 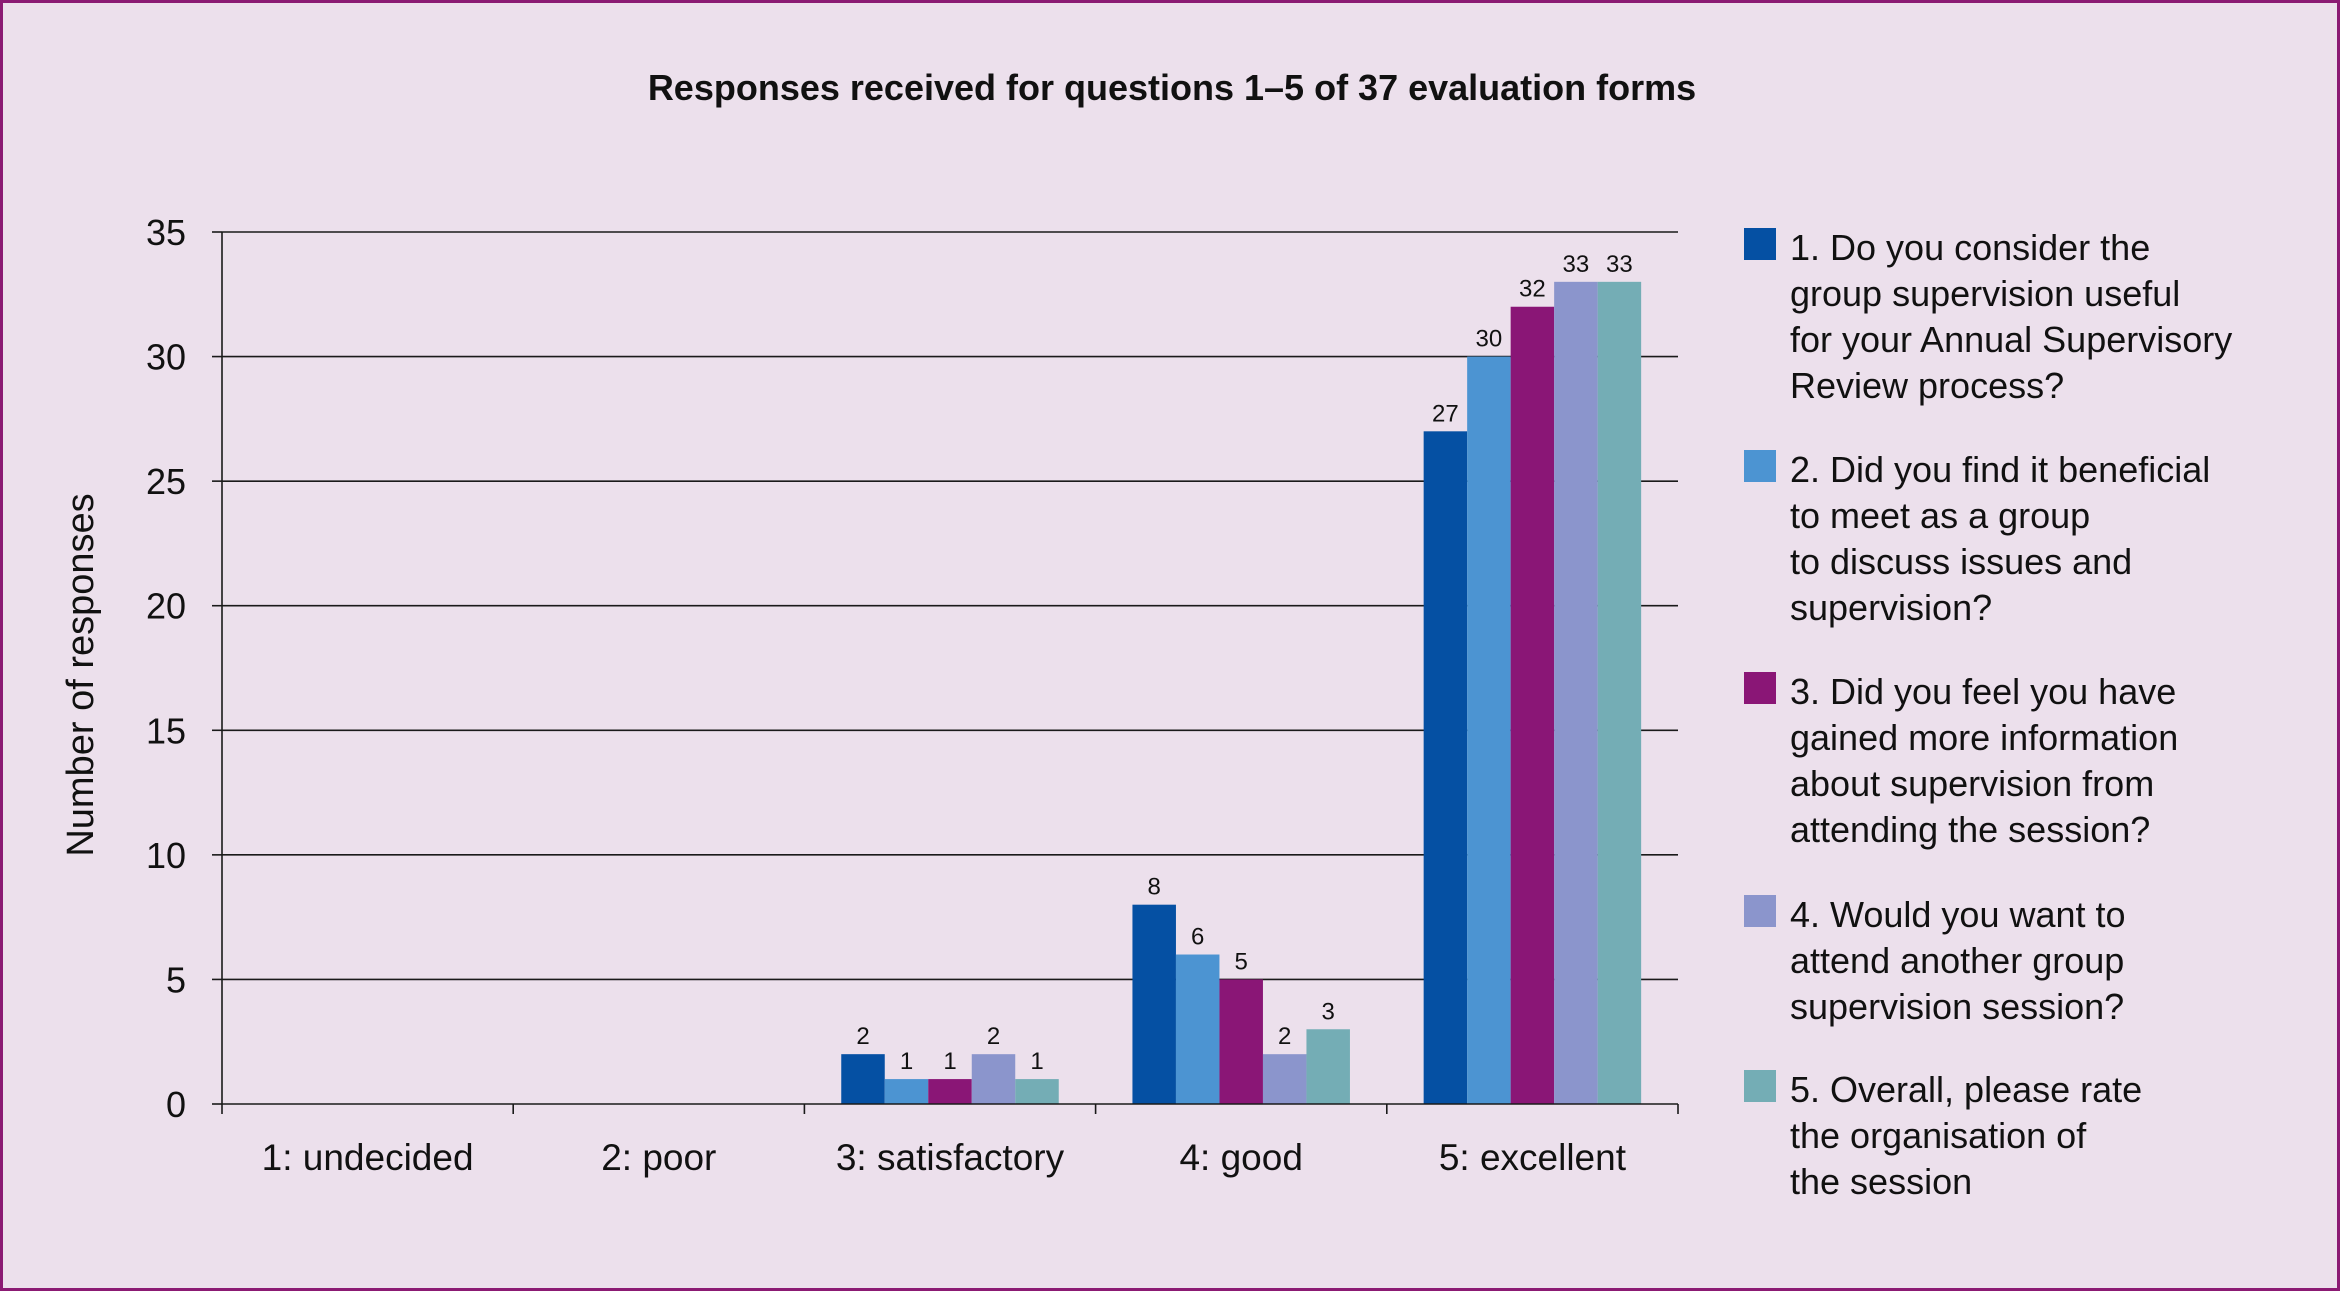 I want to click on y-tick-label-0: 0, so click(x=176, y=1104).